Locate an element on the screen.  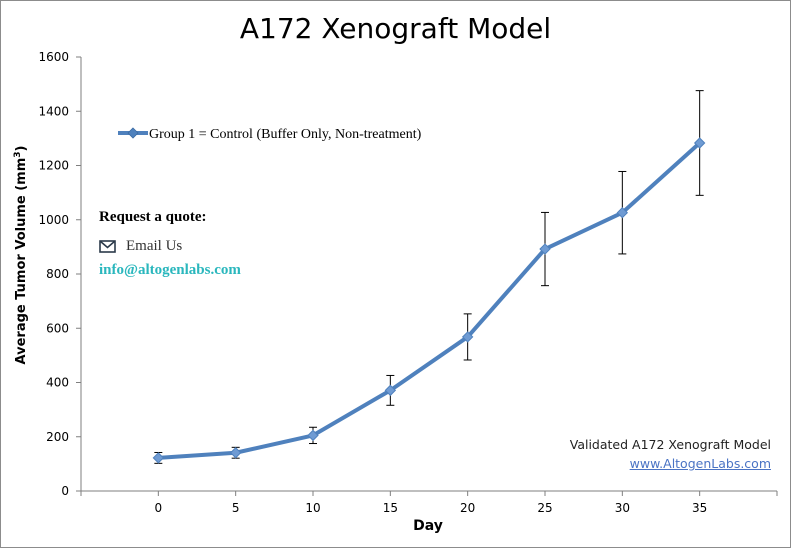
y-tick-label: 1600 is located at coordinates (53, 57).